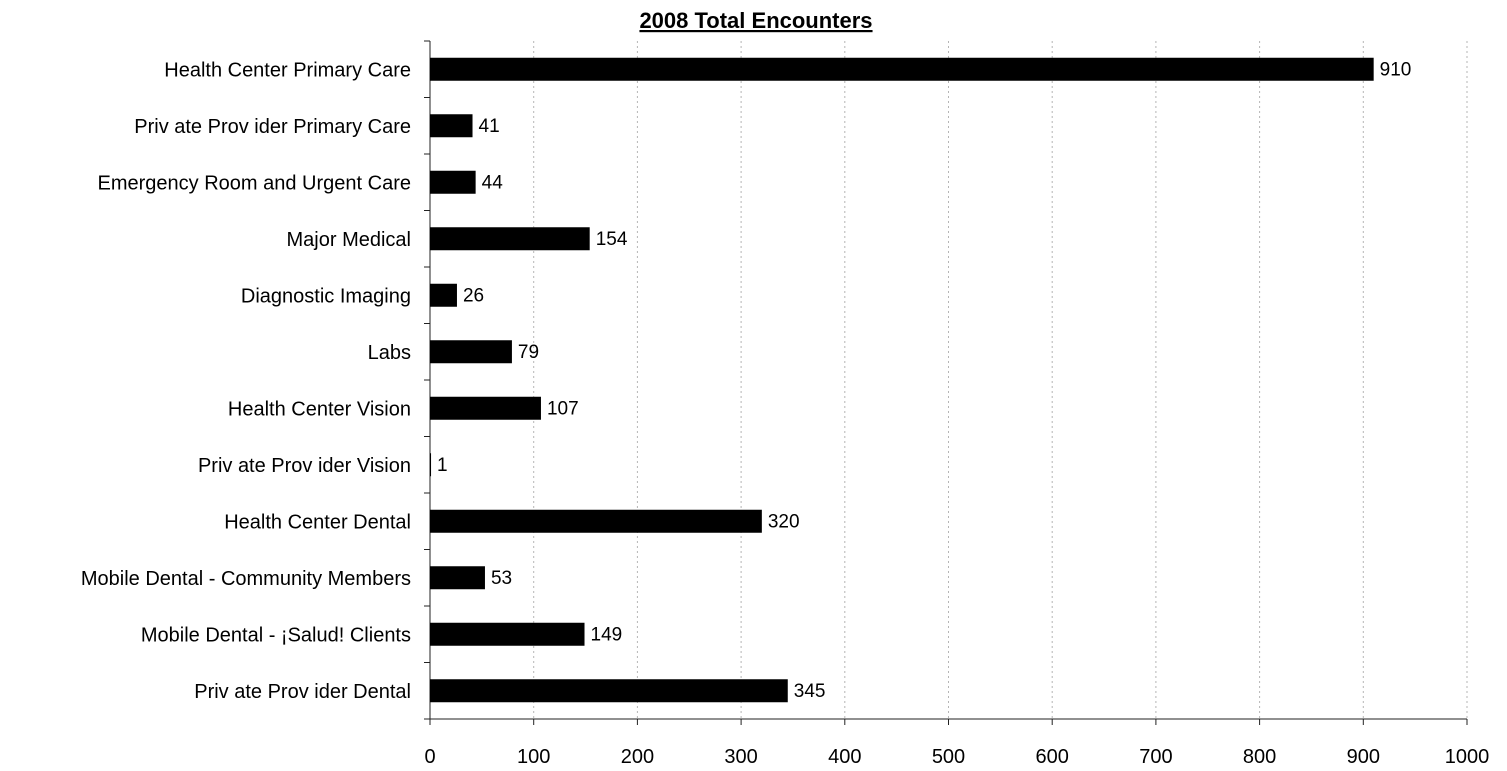  What do you see at coordinates (276, 635) in the screenshot?
I see `category-label: Mobile Dental - ¡Salud! Clients` at bounding box center [276, 635].